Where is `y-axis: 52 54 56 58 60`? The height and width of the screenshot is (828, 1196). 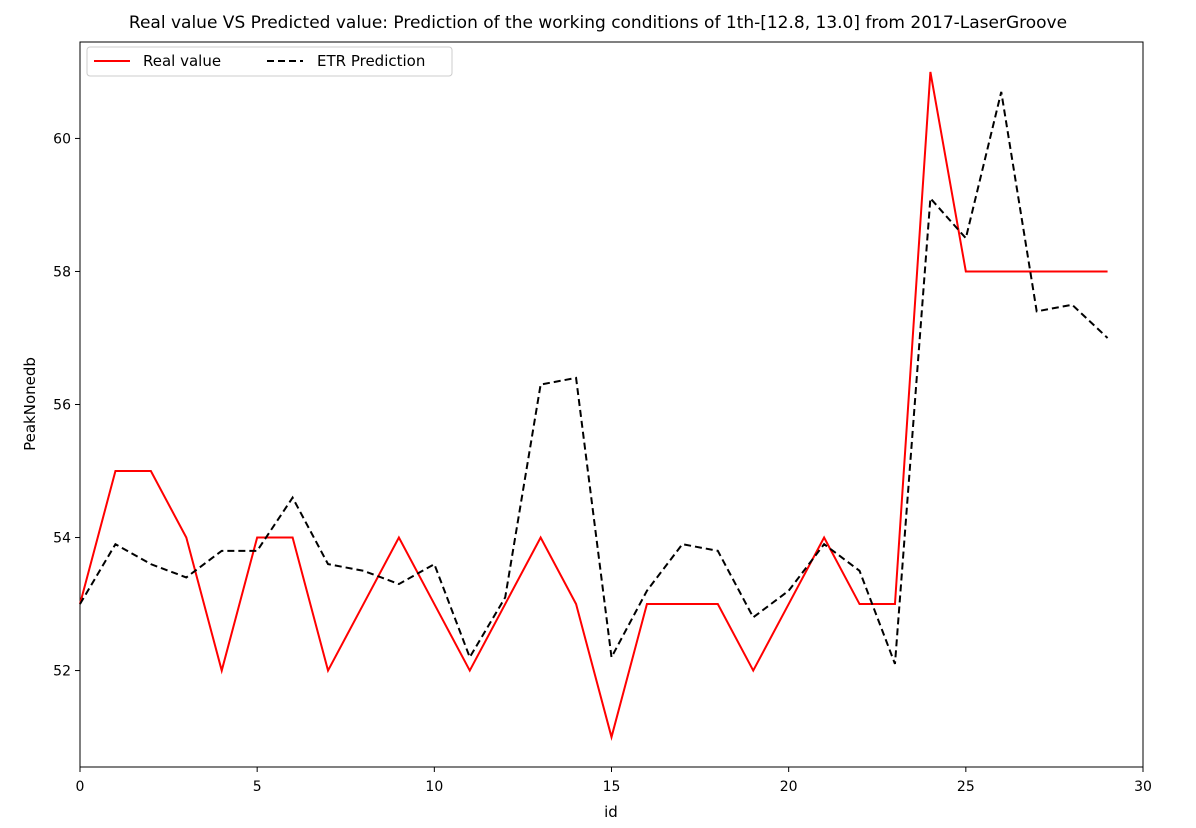
y-axis: 52 54 56 58 60 is located at coordinates (66, 405).